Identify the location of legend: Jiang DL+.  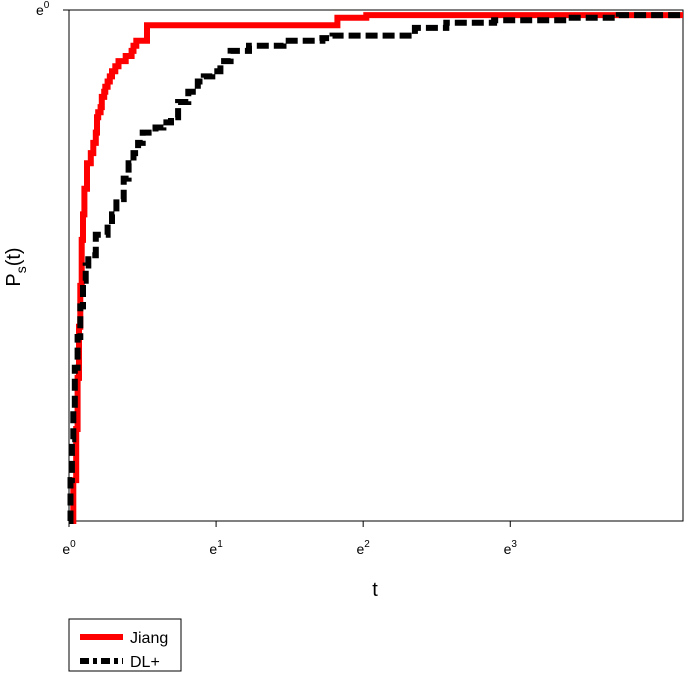
(125, 645).